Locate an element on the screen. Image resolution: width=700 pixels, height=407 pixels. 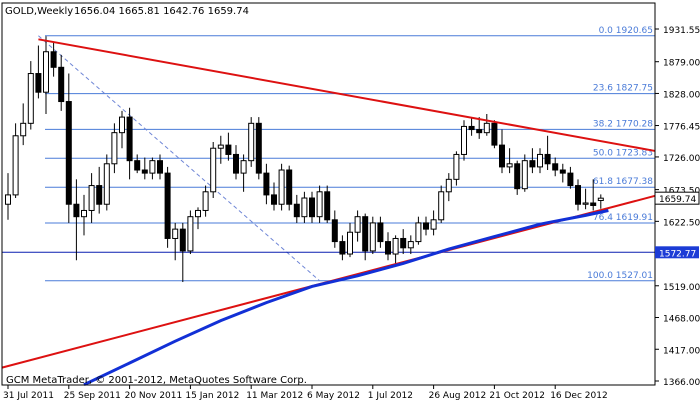
y-tick-label: 1828.00 is located at coordinates (681, 95).